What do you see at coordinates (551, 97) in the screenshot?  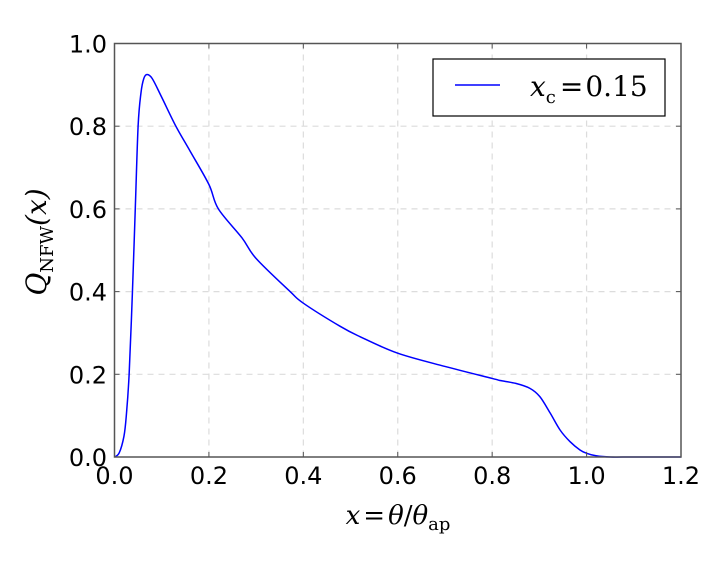 I see `legend-sub: c` at bounding box center [551, 97].